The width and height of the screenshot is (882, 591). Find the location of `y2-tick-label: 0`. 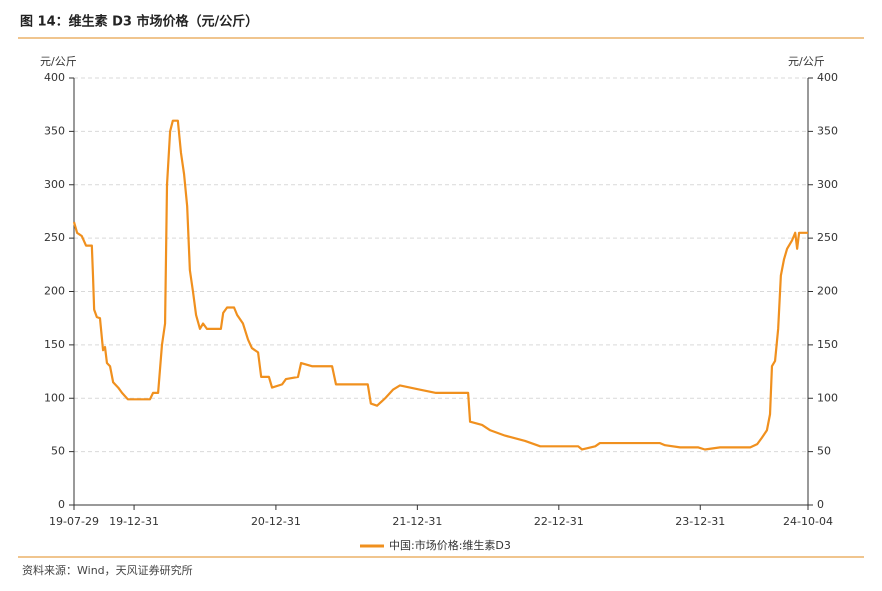

y2-tick-label: 0 is located at coordinates (820, 504).